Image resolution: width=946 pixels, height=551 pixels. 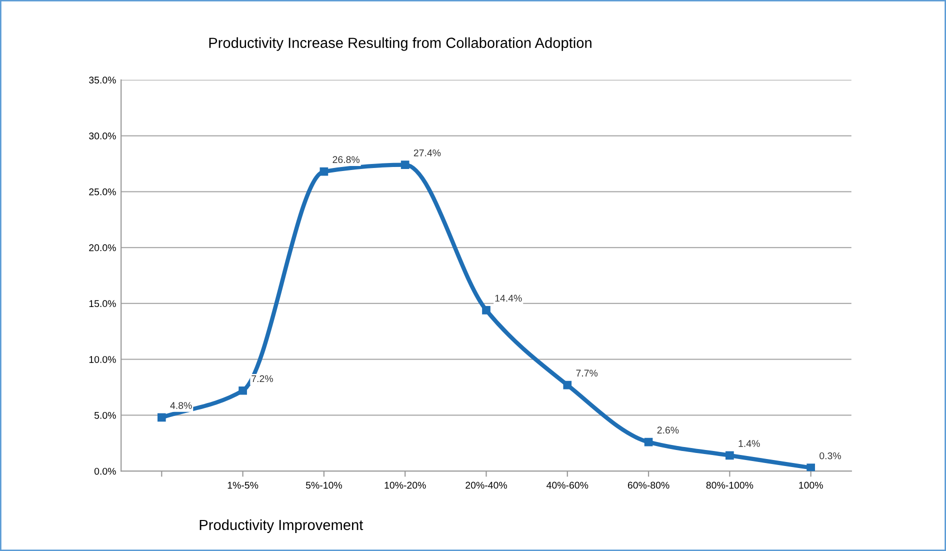 I want to click on y-tick-label: 0.0%, so click(x=105, y=471).